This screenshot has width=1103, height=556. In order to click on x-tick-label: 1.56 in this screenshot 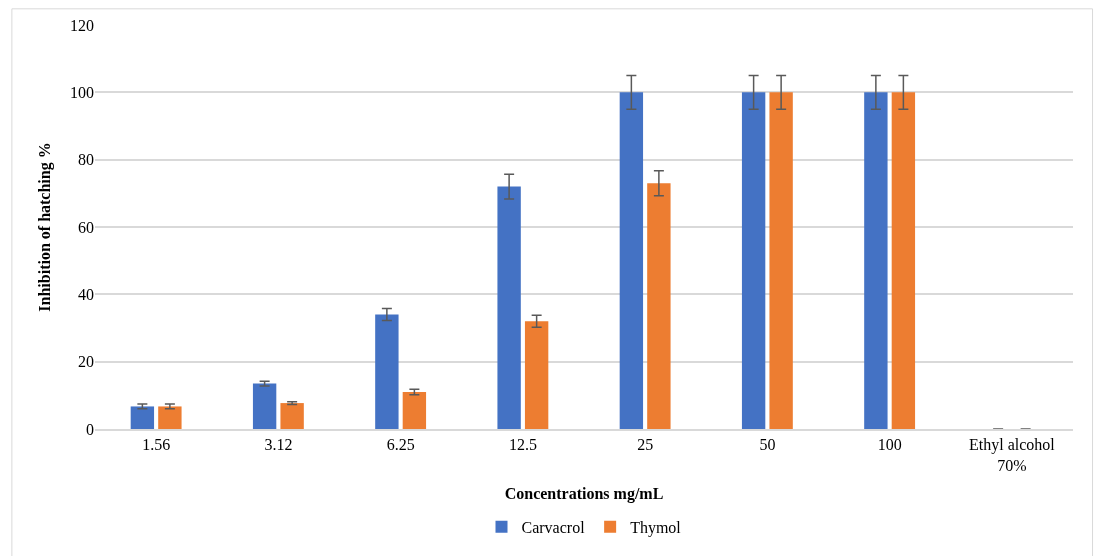, I will do `click(156, 444)`.